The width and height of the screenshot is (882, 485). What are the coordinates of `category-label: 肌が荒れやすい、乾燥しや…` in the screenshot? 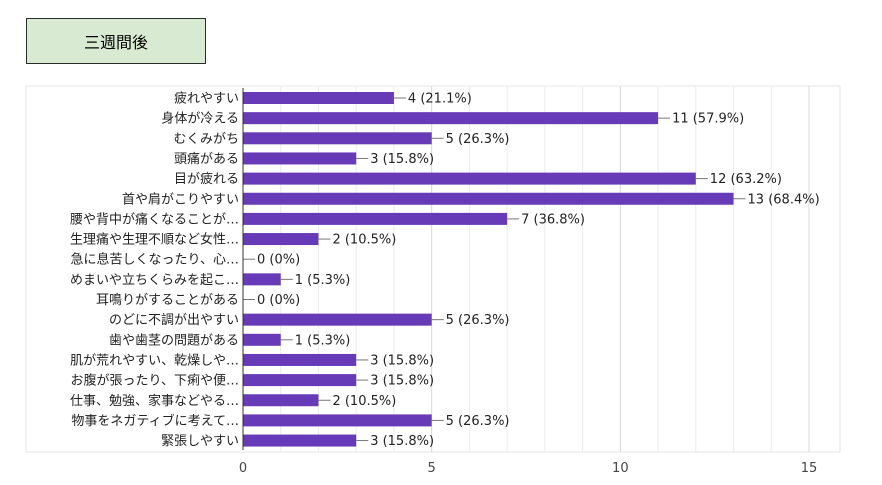 It's located at (154, 360).